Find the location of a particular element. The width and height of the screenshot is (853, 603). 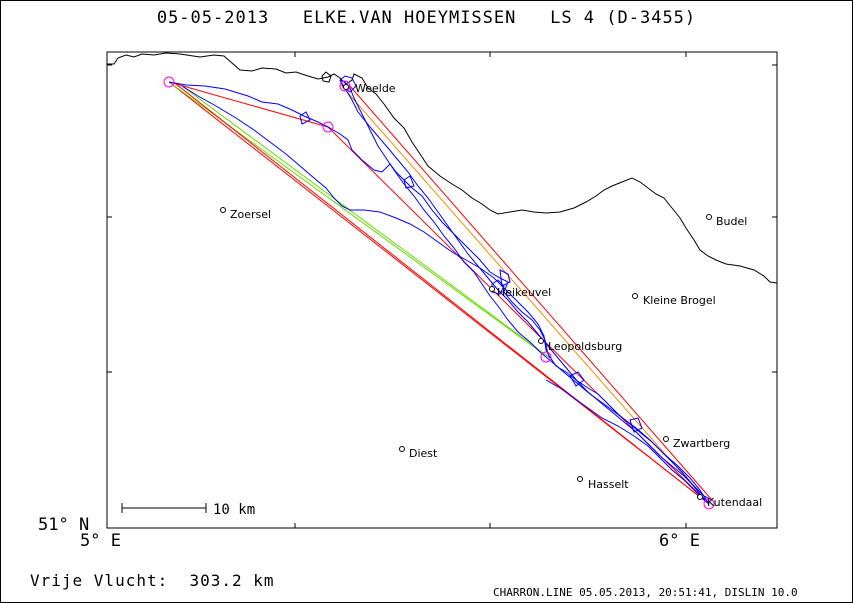

lon-right-label: 6° E is located at coordinates (679, 541).